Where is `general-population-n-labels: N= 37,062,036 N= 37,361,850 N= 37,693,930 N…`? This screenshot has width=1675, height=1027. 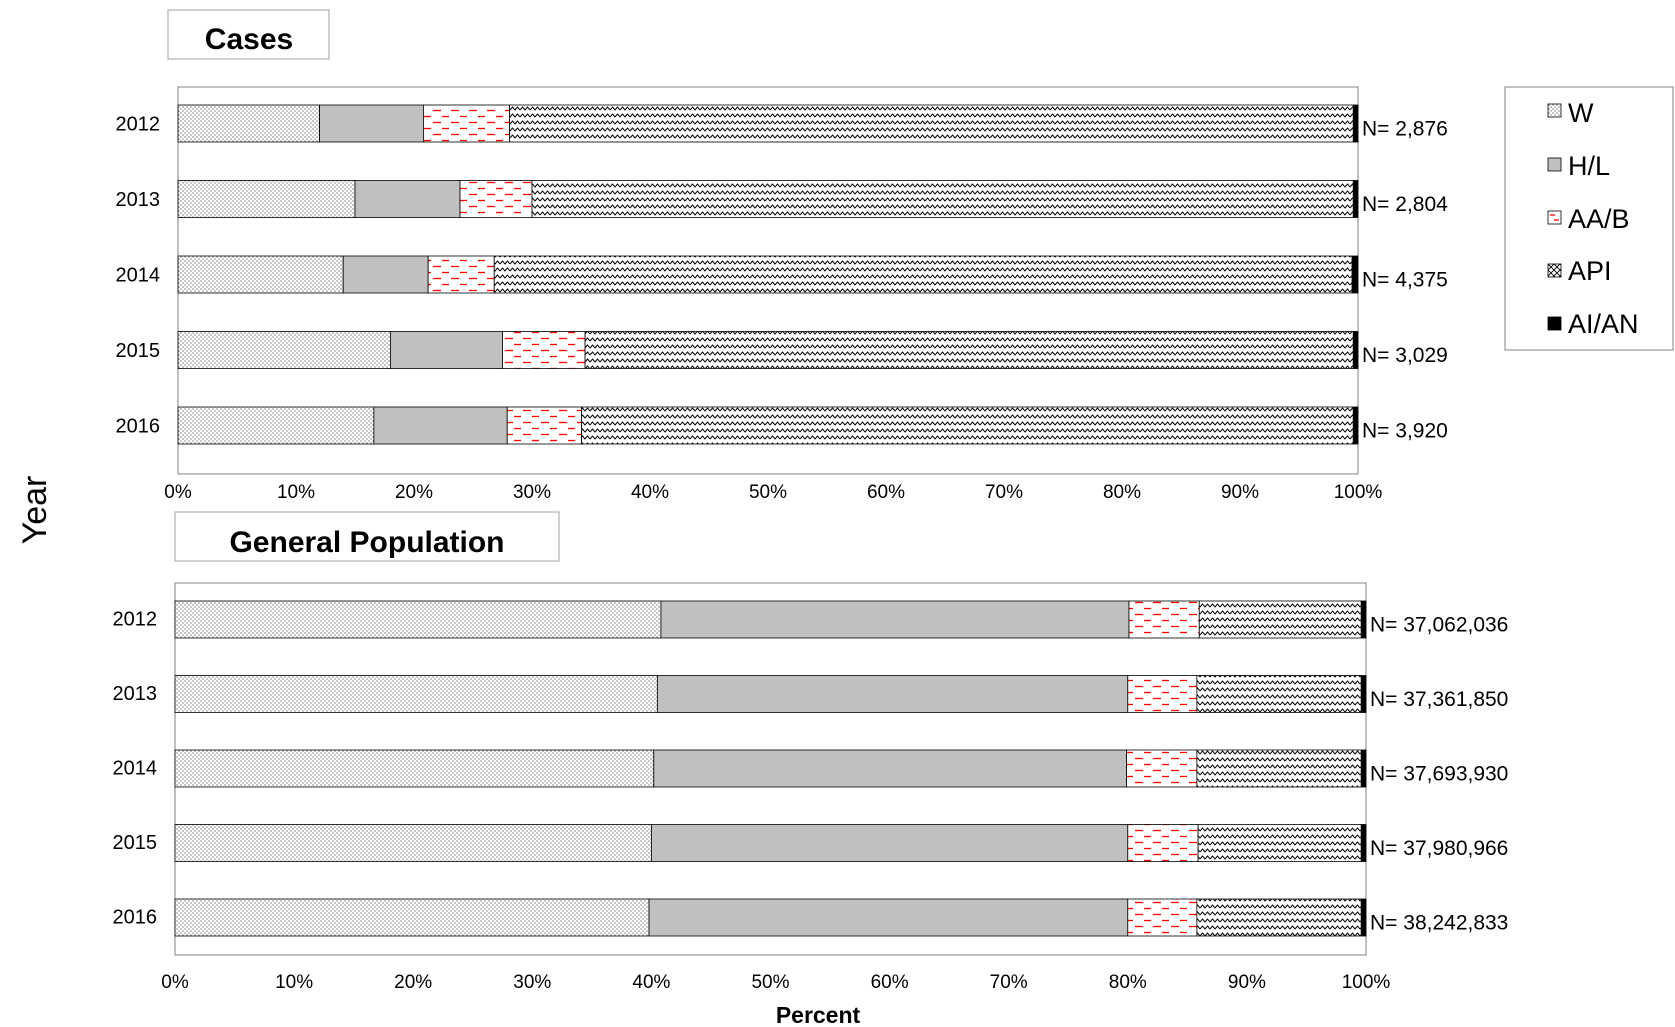
general-population-n-labels: N= 37,062,036 N= 37,361,850 N= 37,693,930 N… is located at coordinates (1439, 774).